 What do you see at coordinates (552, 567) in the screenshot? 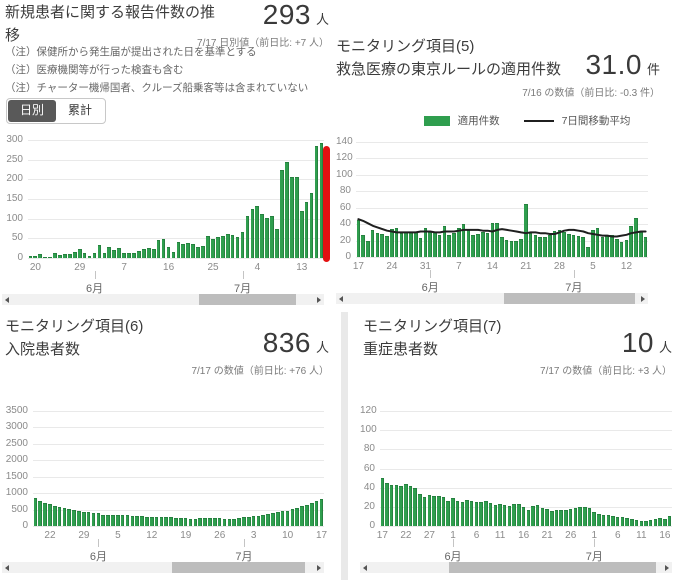
I see `scrollbar-thumb` at bounding box center [552, 567].